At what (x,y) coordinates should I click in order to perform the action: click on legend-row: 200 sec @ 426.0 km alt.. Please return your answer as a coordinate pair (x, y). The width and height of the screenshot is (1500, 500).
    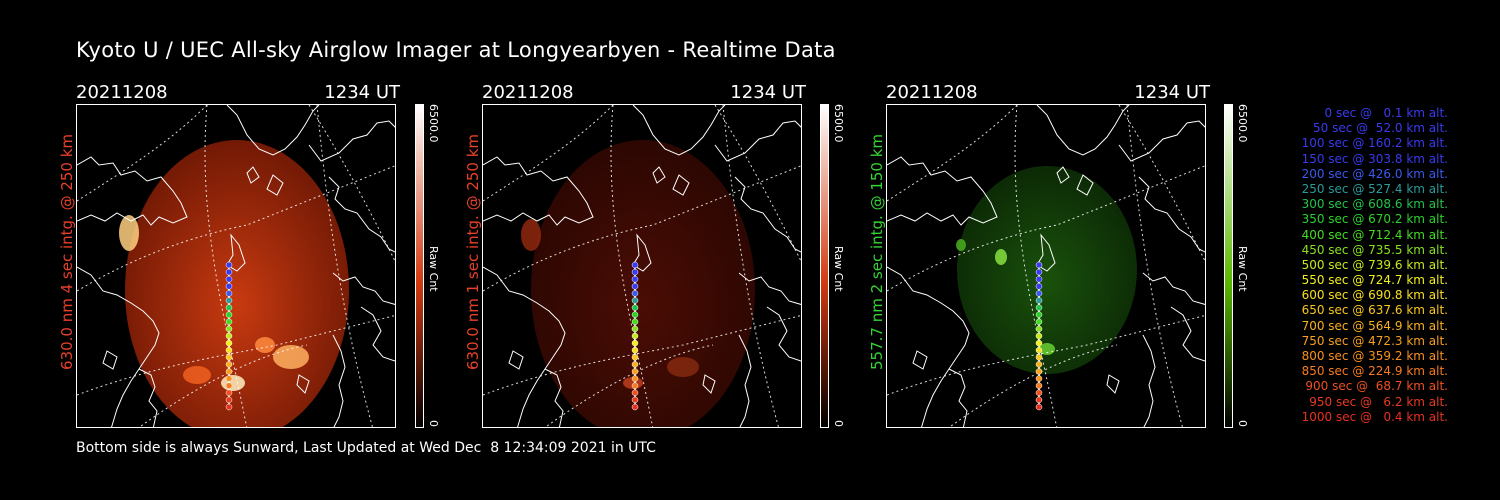
    Looking at the image, I should click on (1374, 173).